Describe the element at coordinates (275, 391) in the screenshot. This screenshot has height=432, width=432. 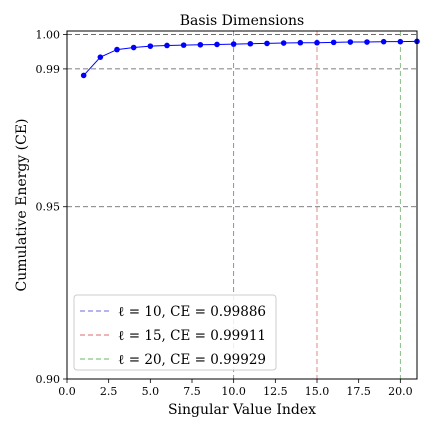
I see `x-tick-label: 12.5` at that location.